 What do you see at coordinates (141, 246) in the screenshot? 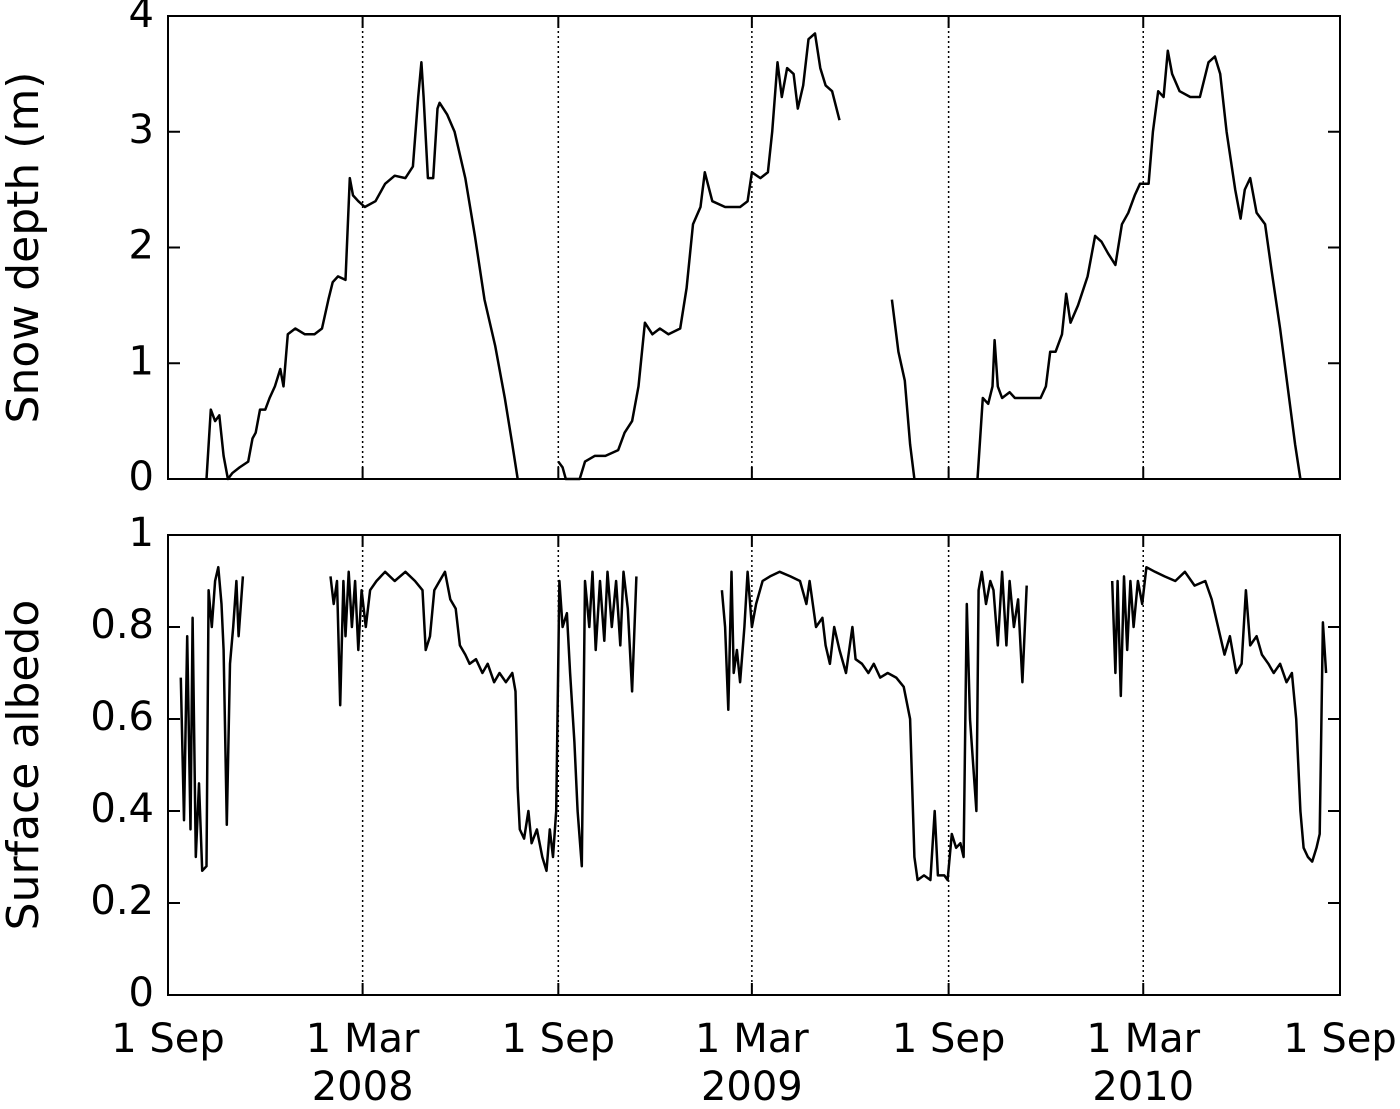
I see `y-tick-label: 2` at bounding box center [141, 246].